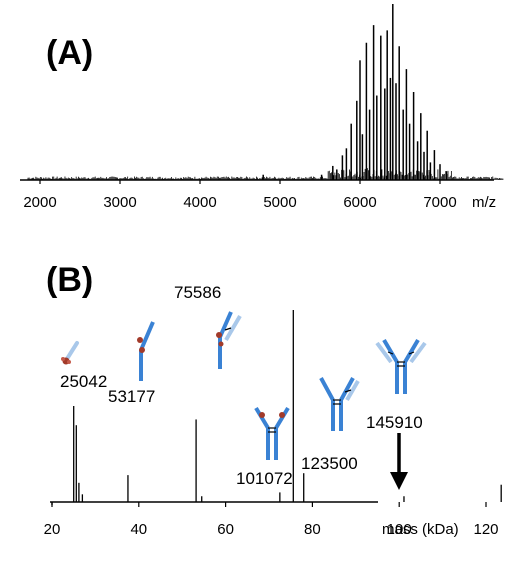 The width and height of the screenshot is (513, 564). What do you see at coordinates (339, 404) in the screenshot?
I see `antibody-minus-one-light-chain-icon` at bounding box center [339, 404].